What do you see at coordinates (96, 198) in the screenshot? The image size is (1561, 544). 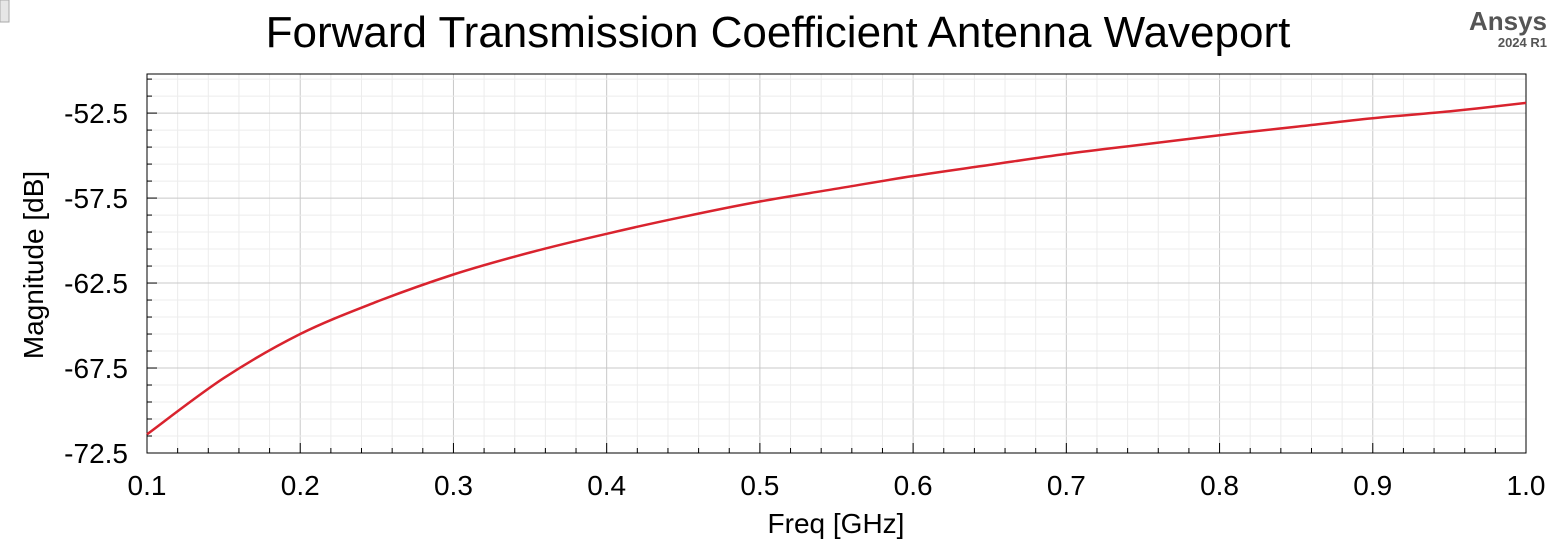 I see `y-tick-label: -57.5` at bounding box center [96, 198].